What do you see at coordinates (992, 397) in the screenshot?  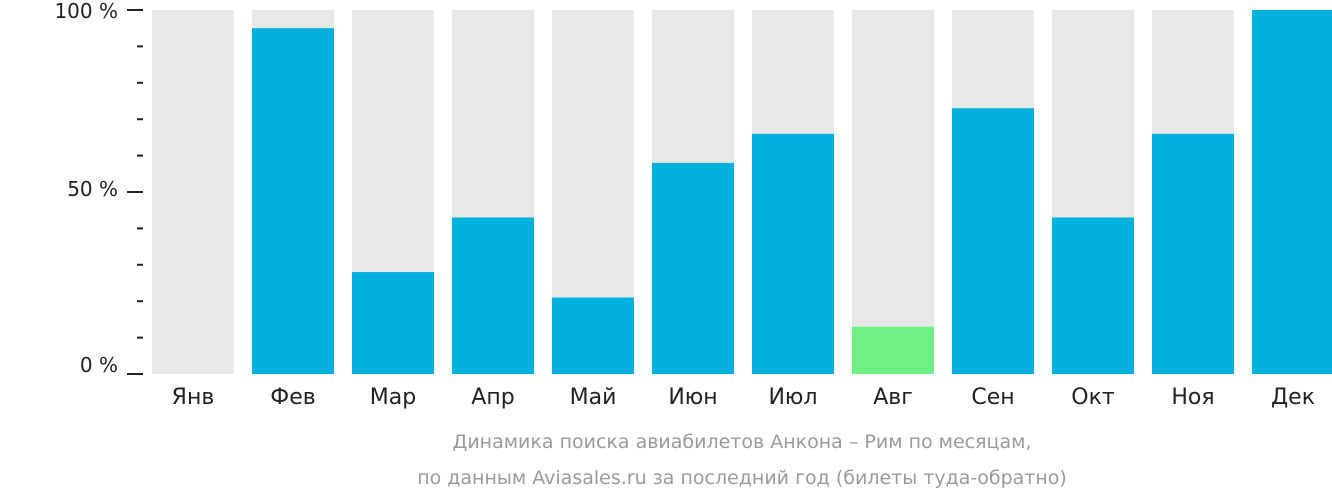 I see `x-tick-label: Сен` at bounding box center [992, 397].